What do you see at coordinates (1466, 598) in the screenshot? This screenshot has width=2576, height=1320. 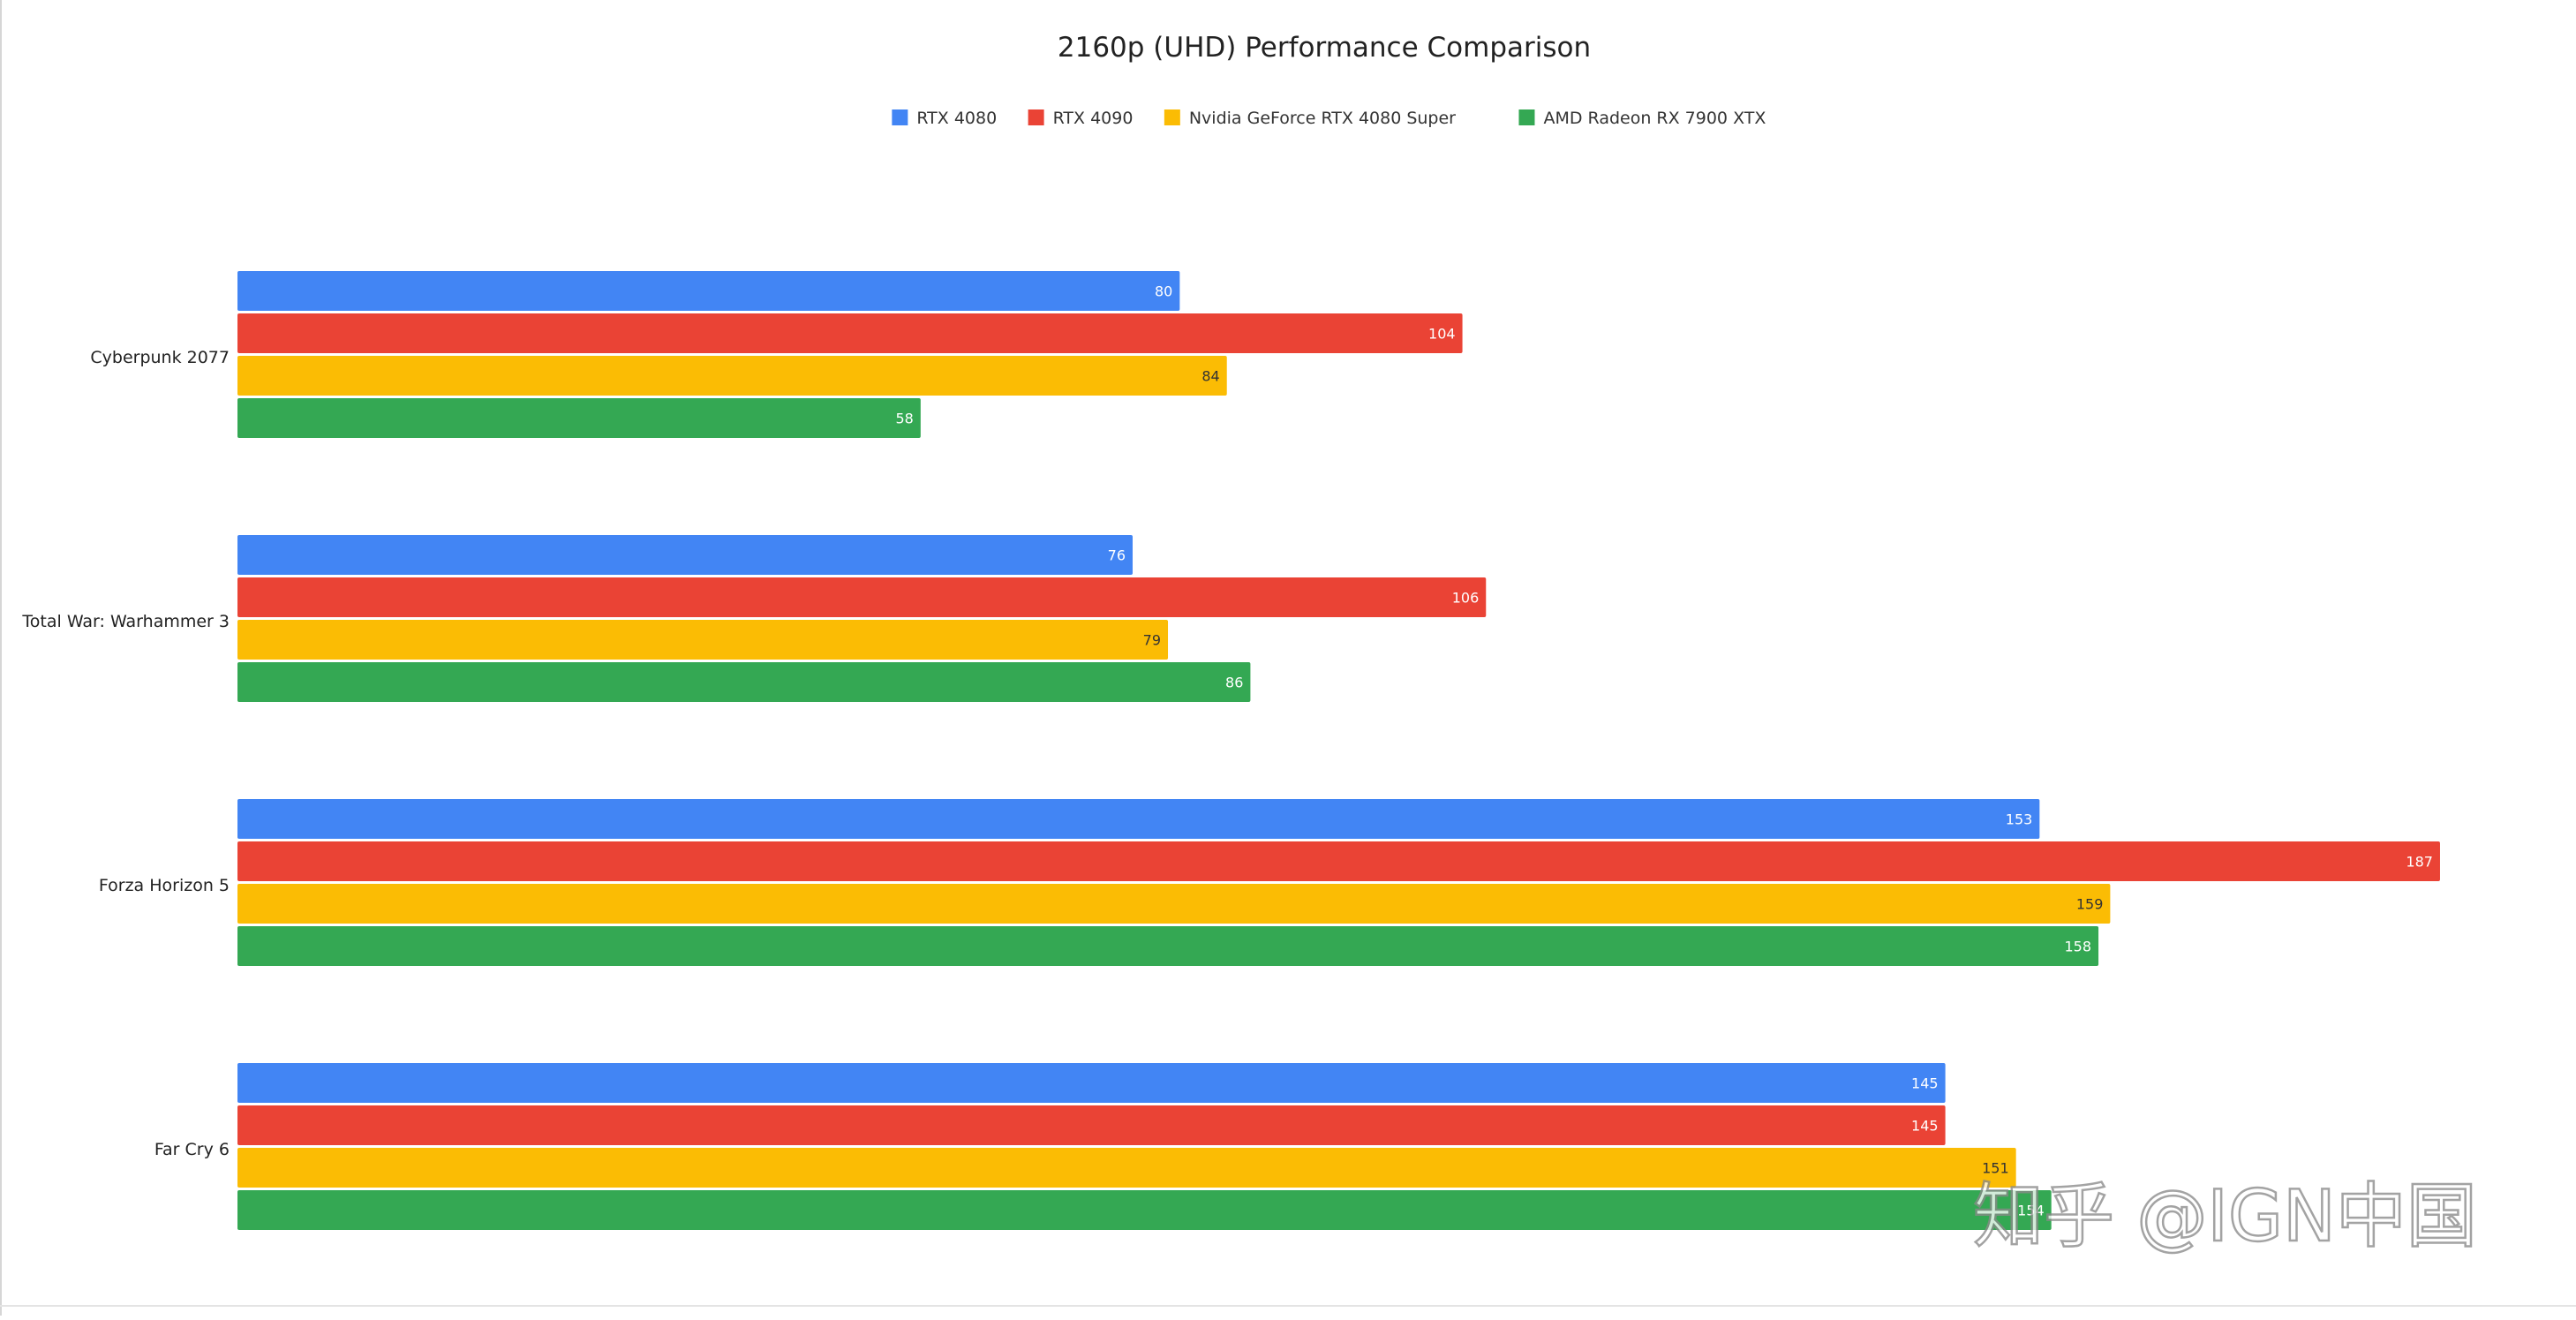 I see `data-label-1-1: 106` at bounding box center [1466, 598].